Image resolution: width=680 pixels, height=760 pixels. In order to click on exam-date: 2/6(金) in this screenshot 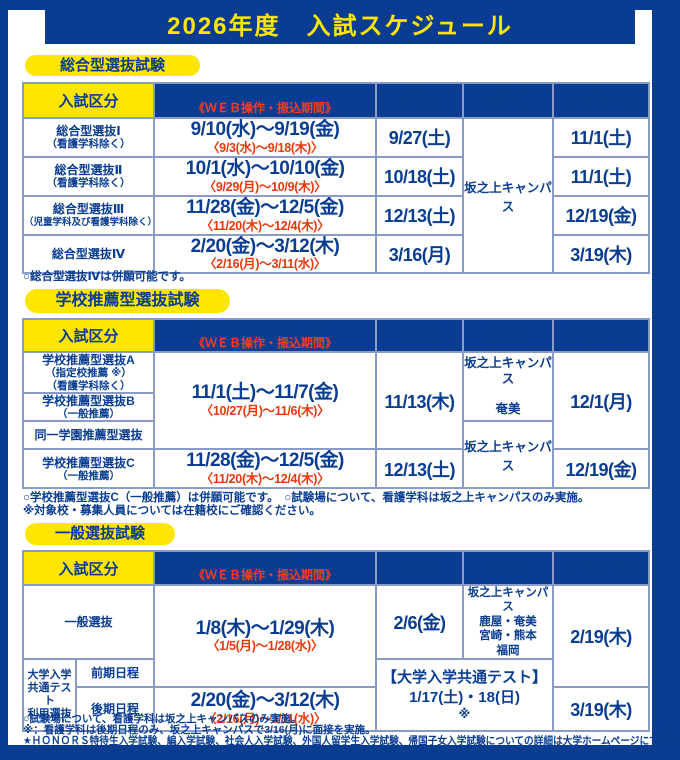, I will do `click(420, 622)`.